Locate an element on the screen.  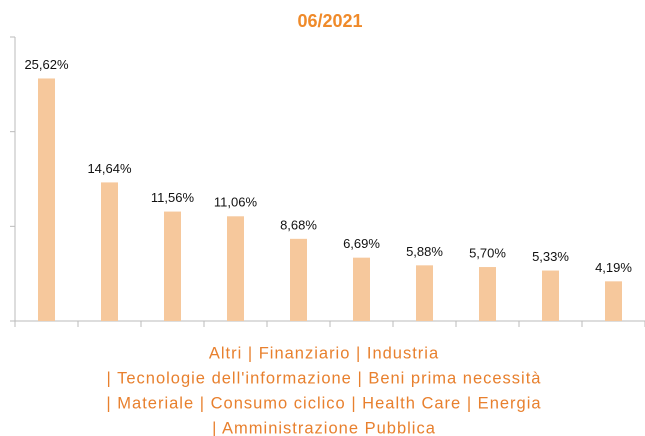
value-label: 5,88% is located at coordinates (424, 251).